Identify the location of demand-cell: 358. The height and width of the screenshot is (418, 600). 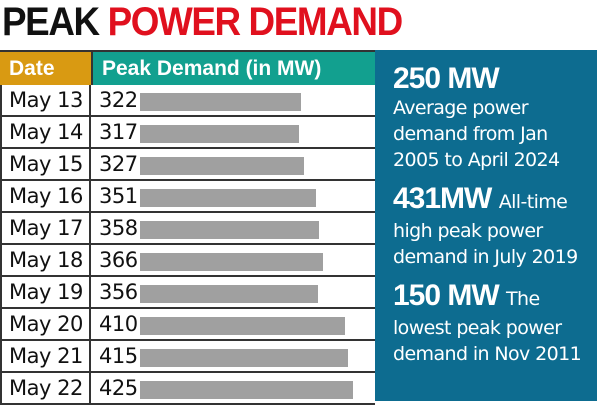
(233, 228).